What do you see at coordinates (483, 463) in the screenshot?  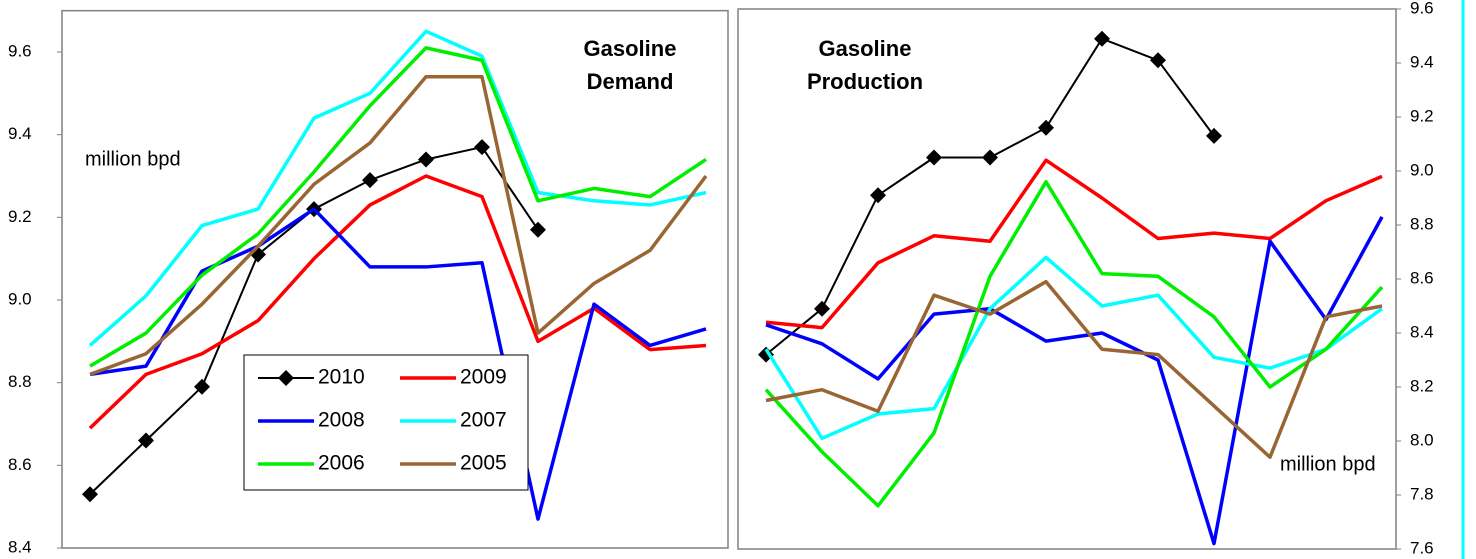 I see `legend-label: 2005` at bounding box center [483, 463].